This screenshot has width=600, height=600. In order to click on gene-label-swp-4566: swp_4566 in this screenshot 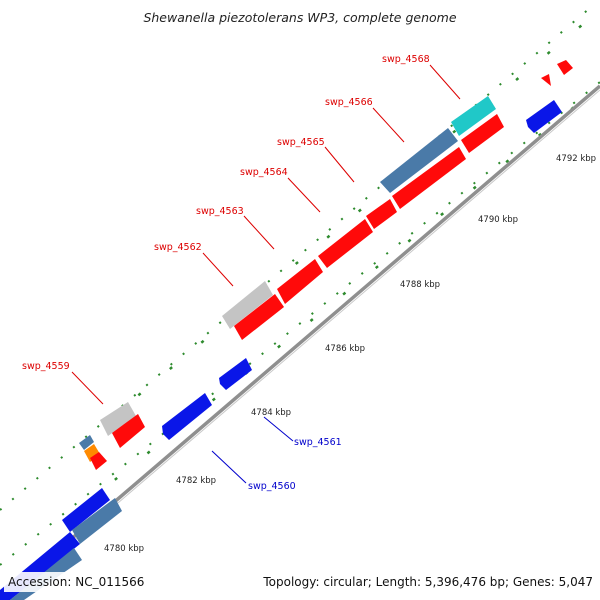, I will do `click(349, 102)`.